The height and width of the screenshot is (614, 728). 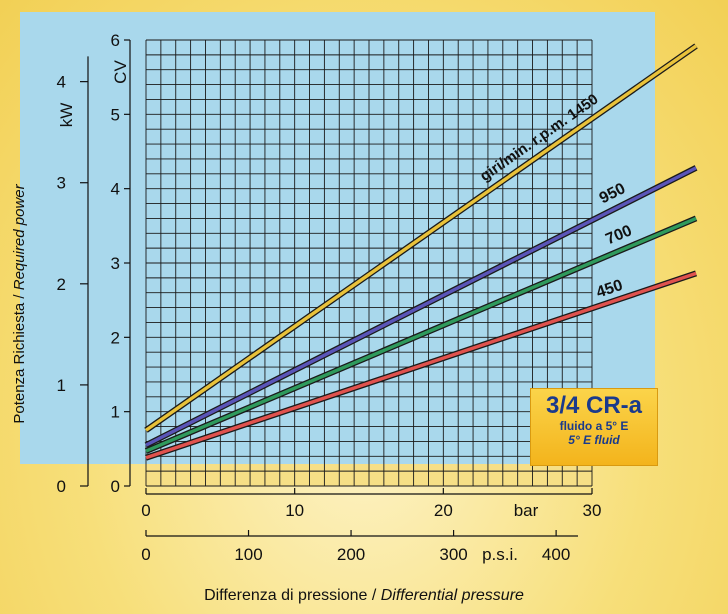 I want to click on model-badge: 3/4 CR-a fluido a 5° E 5° E fluid, so click(x=594, y=427).